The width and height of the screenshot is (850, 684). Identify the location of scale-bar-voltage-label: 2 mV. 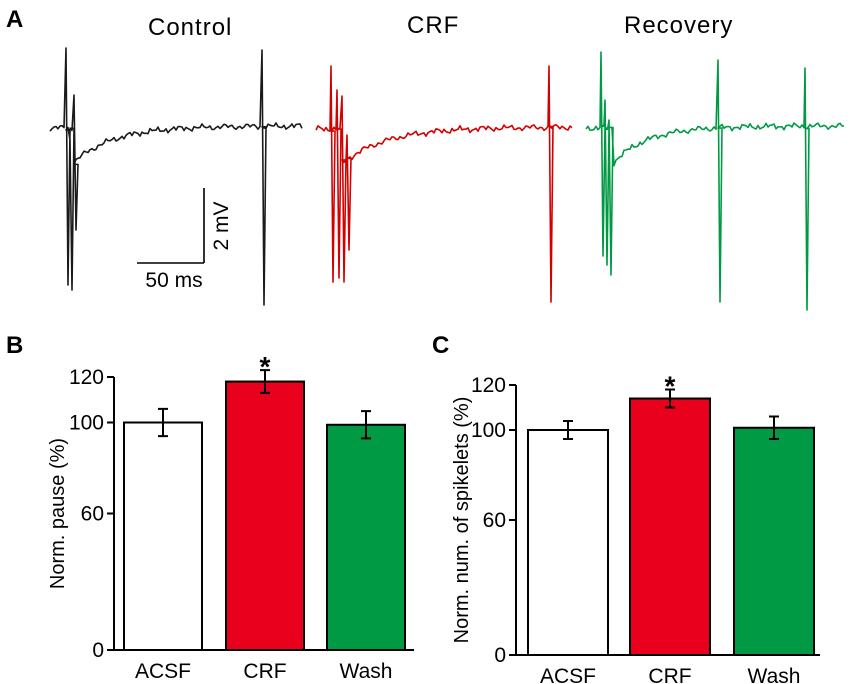
(221, 225).